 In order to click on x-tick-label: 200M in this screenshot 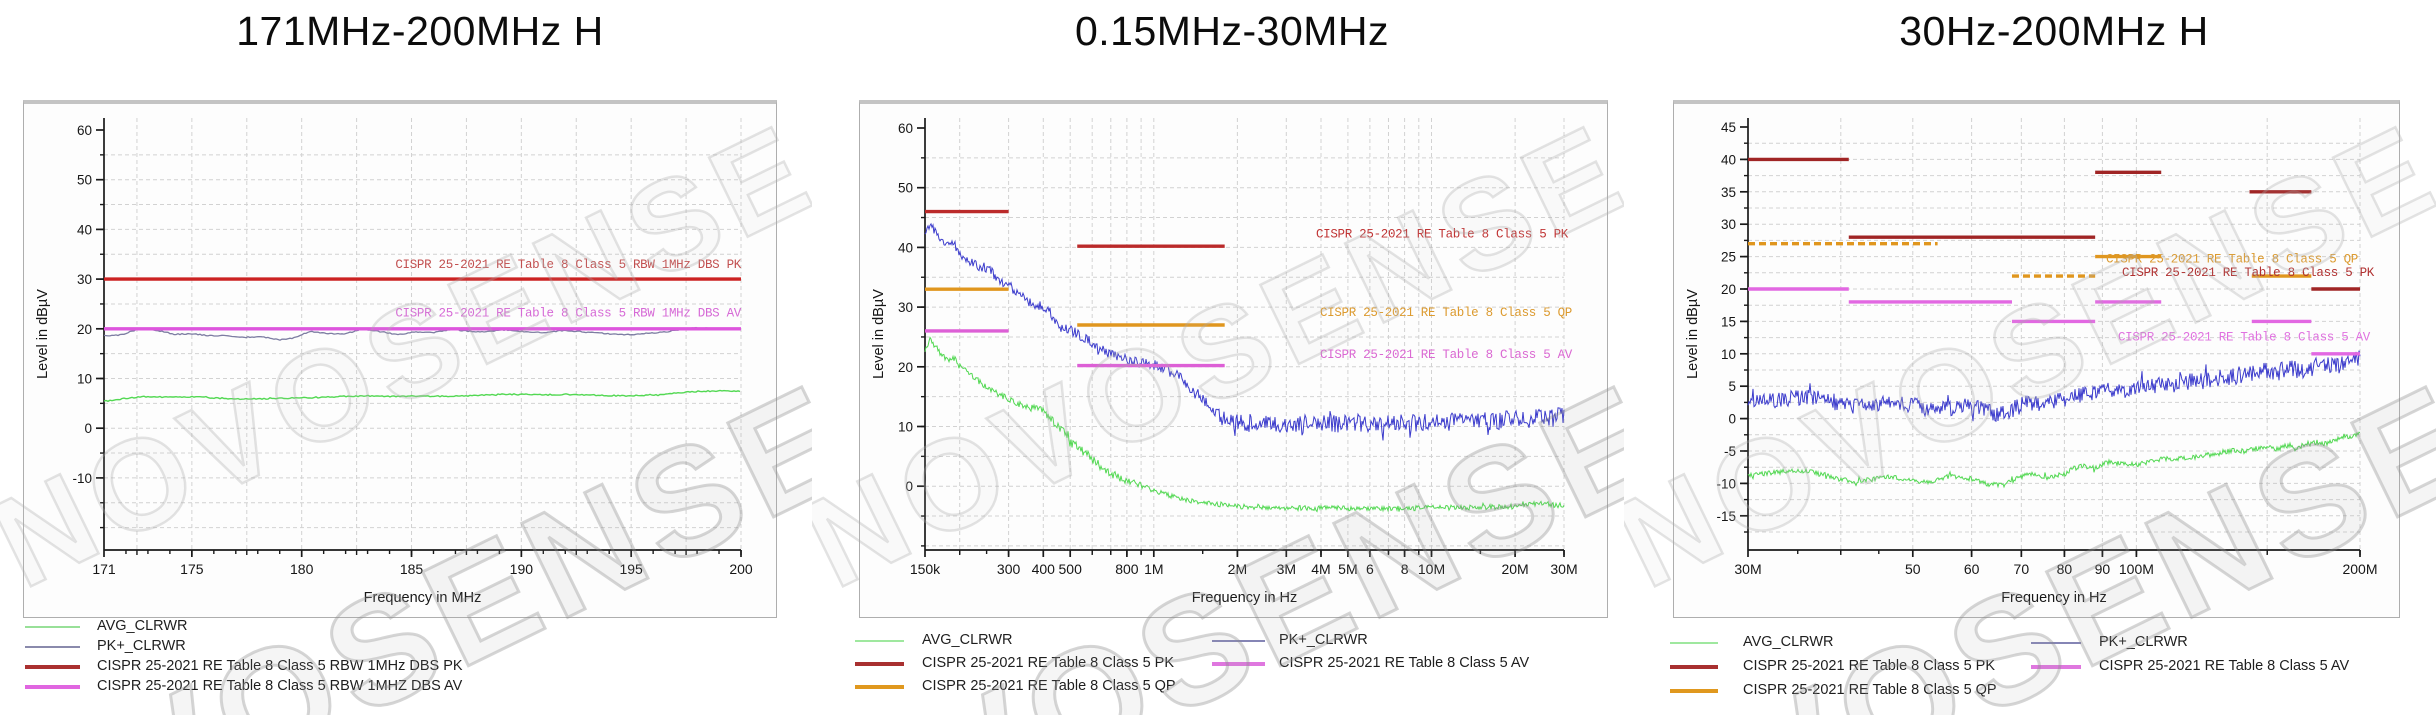, I will do `click(2359, 569)`.